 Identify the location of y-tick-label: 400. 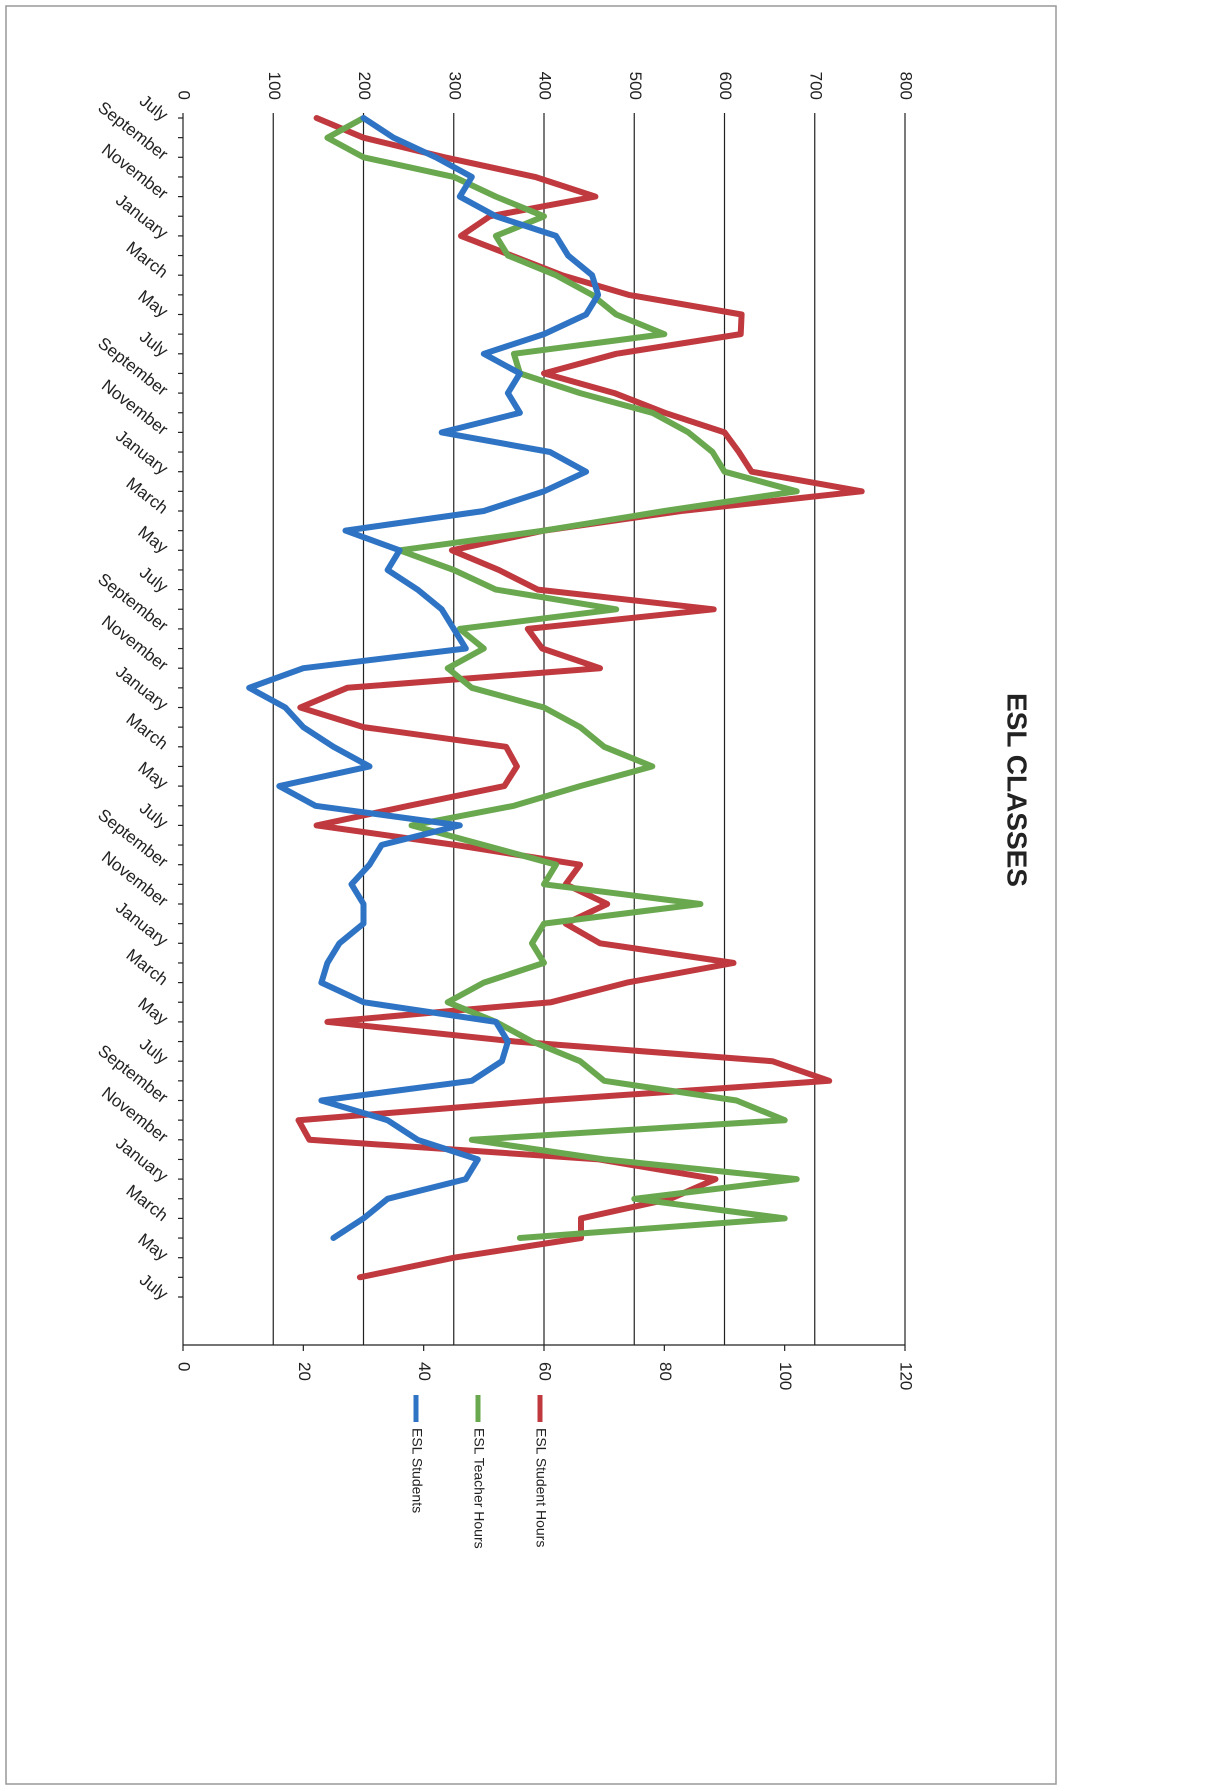
(545, 86).